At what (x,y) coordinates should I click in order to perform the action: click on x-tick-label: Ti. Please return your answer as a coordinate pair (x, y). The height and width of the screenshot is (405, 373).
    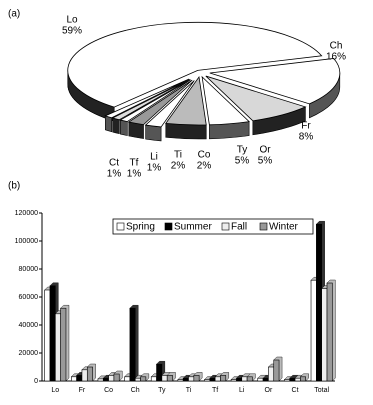
    Looking at the image, I should click on (189, 390).